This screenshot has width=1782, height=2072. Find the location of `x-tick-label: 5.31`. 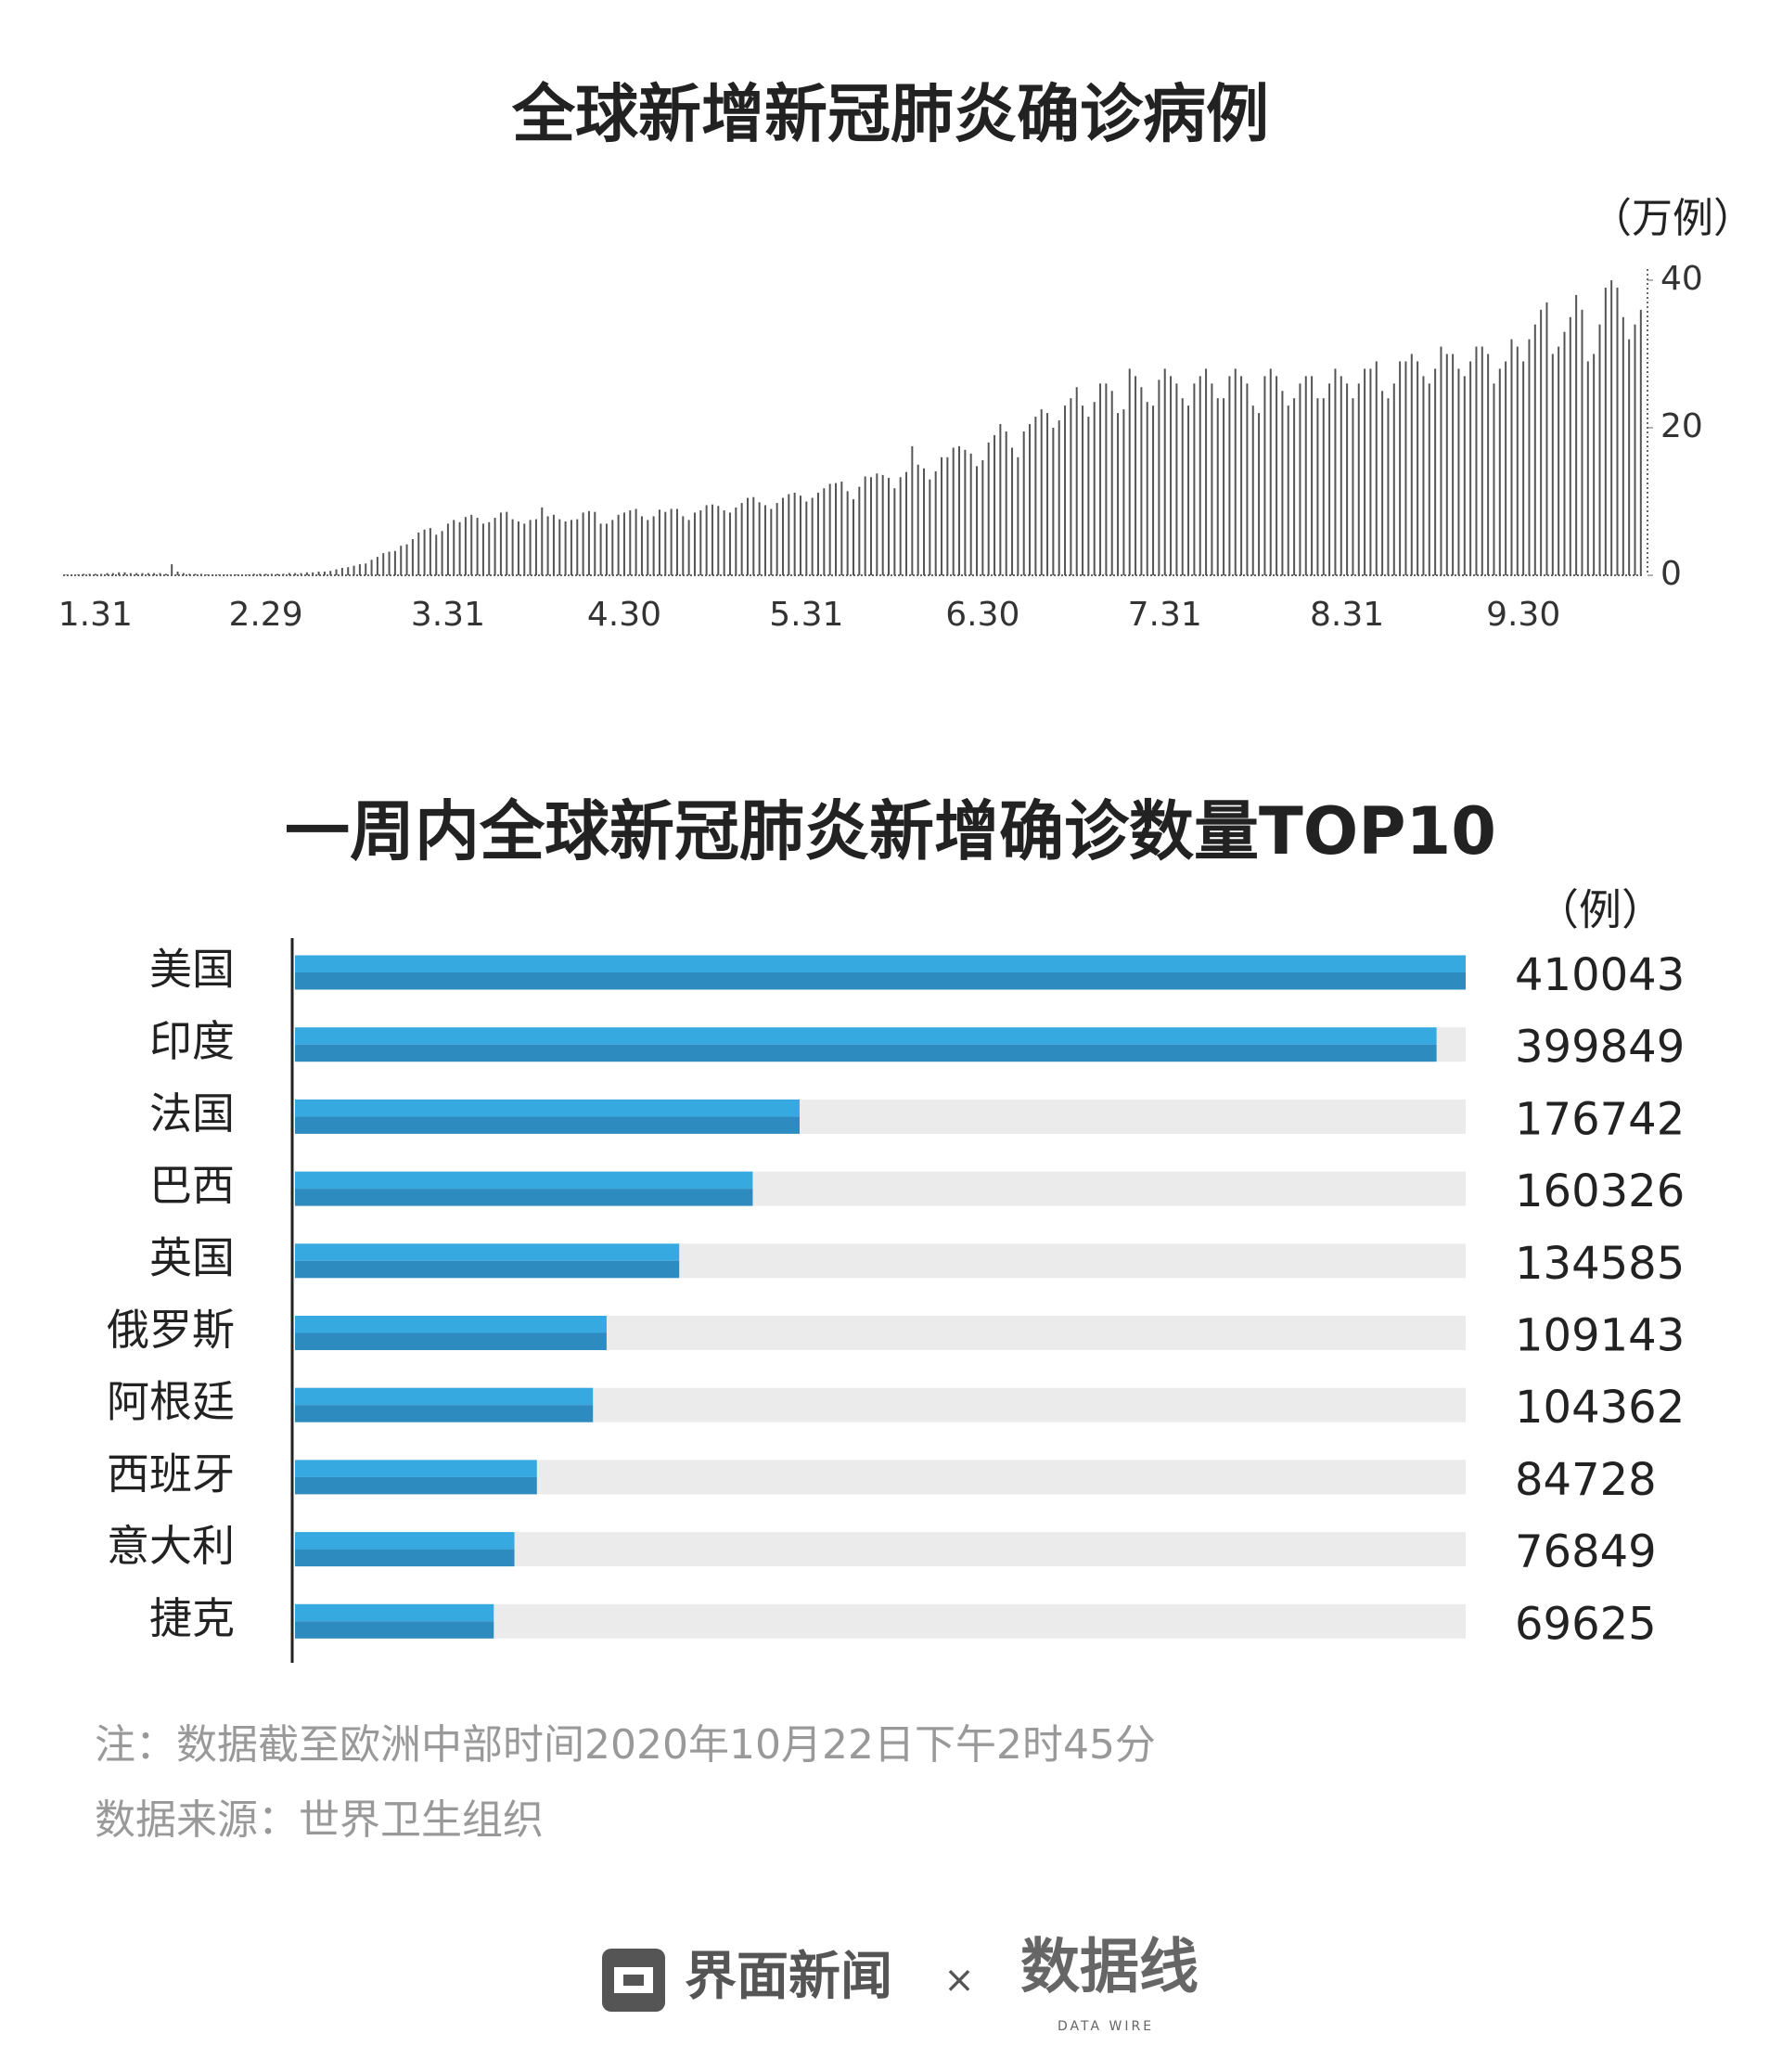

x-tick-label: 5.31 is located at coordinates (806, 615).